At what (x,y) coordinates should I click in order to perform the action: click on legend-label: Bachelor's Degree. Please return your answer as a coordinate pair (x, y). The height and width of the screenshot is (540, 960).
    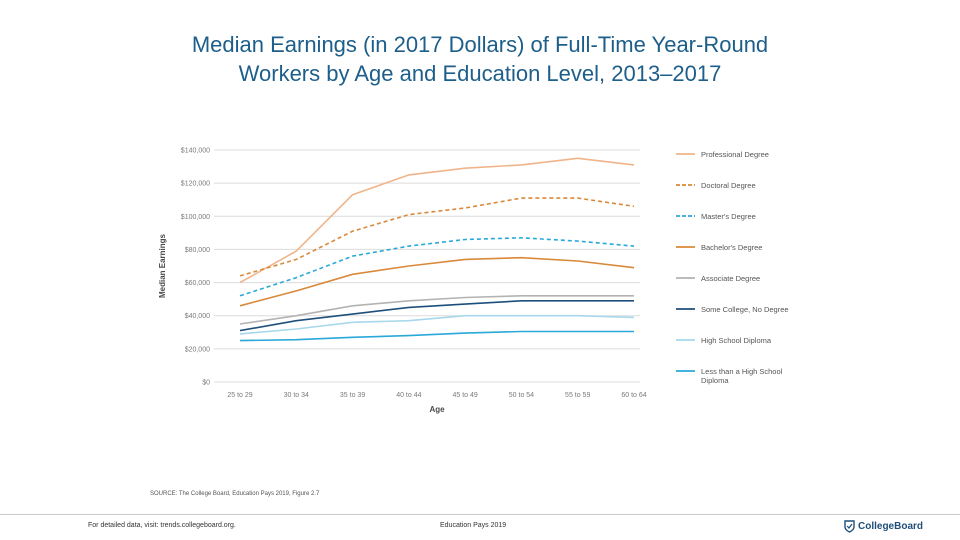
    Looking at the image, I should click on (731, 247).